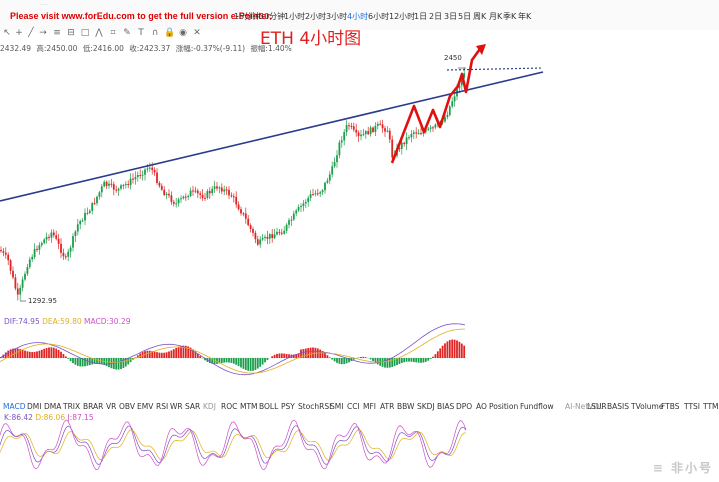 This screenshot has height=482, width=719. Describe the element at coordinates (647, 406) in the screenshot. I see `indicator-tab-tvolume: TVolume` at that location.